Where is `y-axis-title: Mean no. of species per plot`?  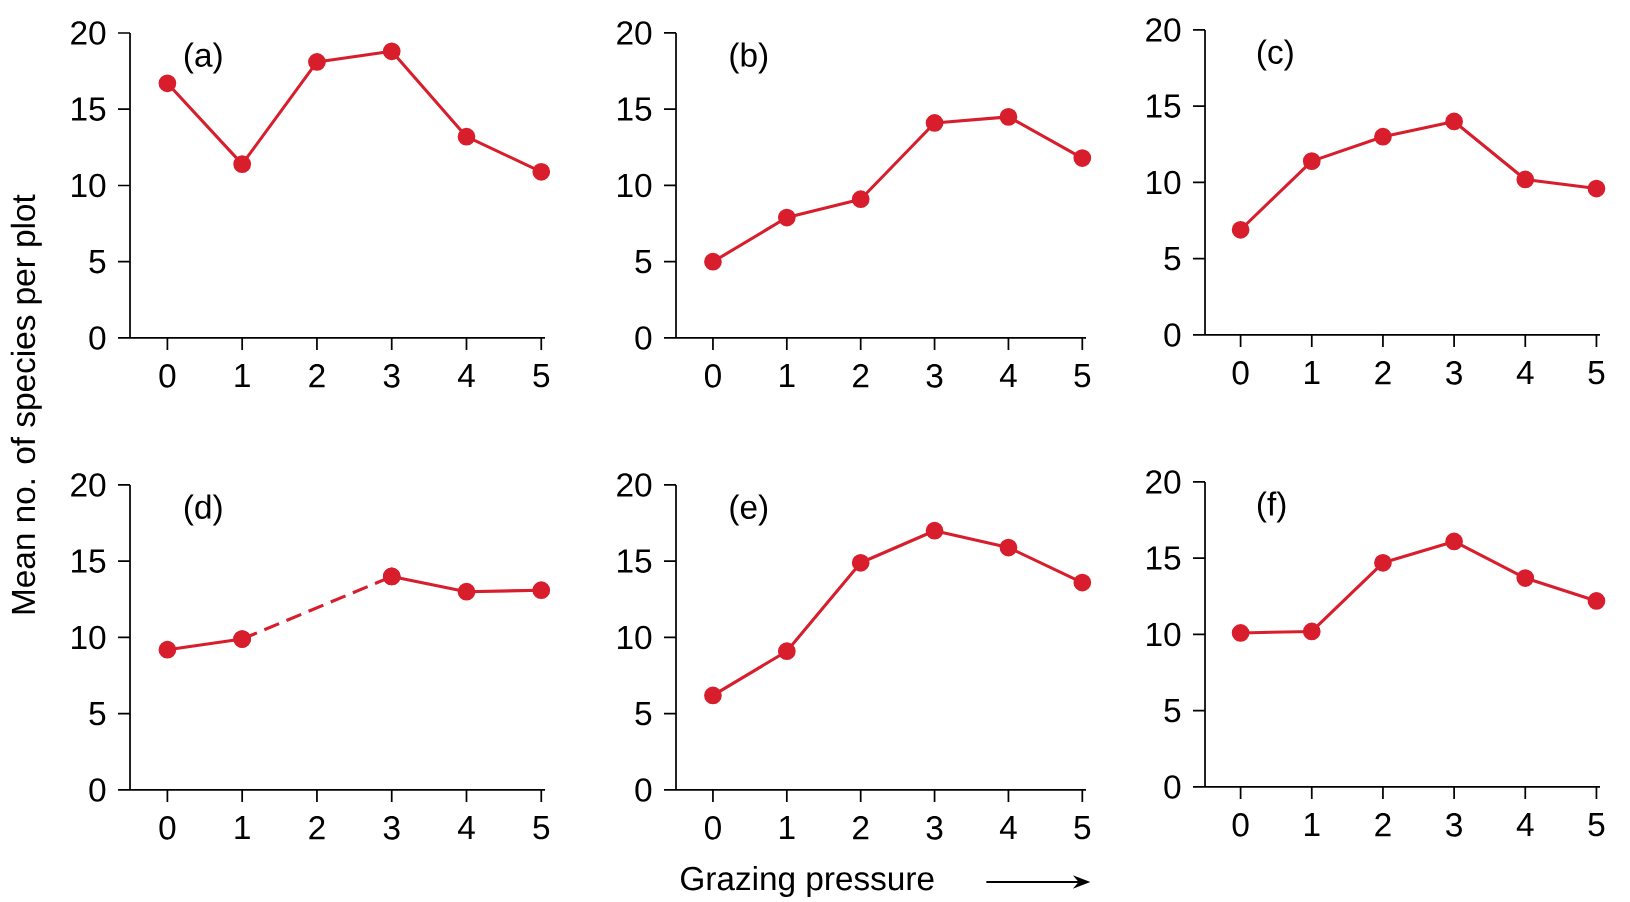
y-axis-title: Mean no. of species per plot is located at coordinates (26, 404).